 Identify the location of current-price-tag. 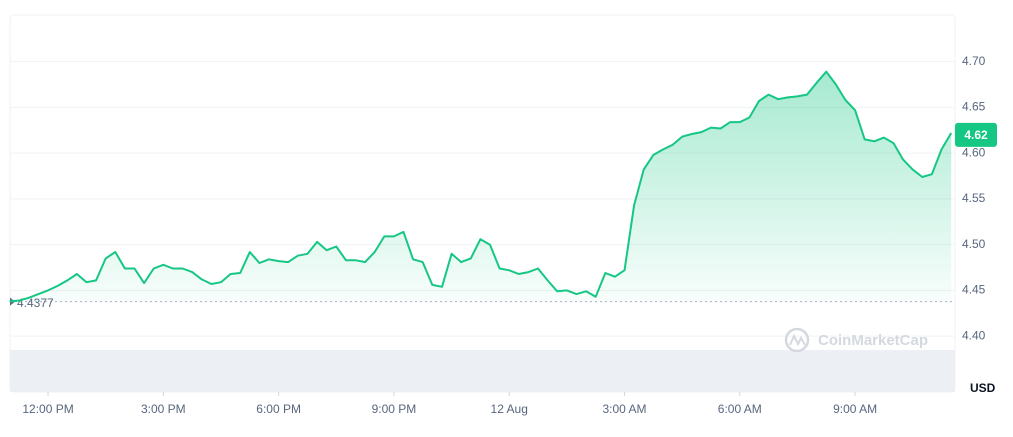
(976, 134).